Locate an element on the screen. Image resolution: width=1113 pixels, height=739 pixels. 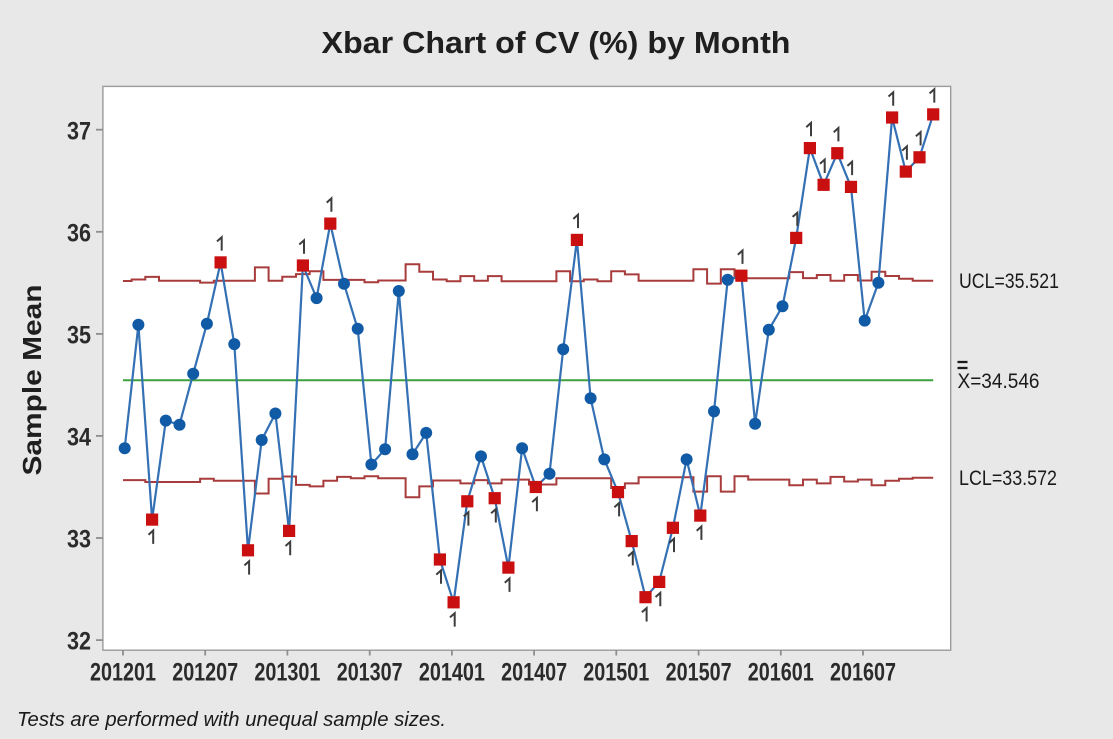
svg-text: 201601 is located at coordinates (781, 672).